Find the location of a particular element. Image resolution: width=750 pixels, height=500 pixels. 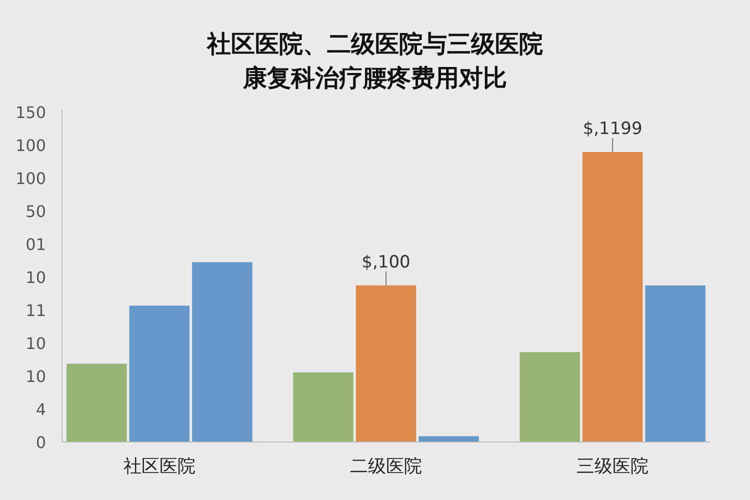

text: 0 is located at coordinates (41, 442).